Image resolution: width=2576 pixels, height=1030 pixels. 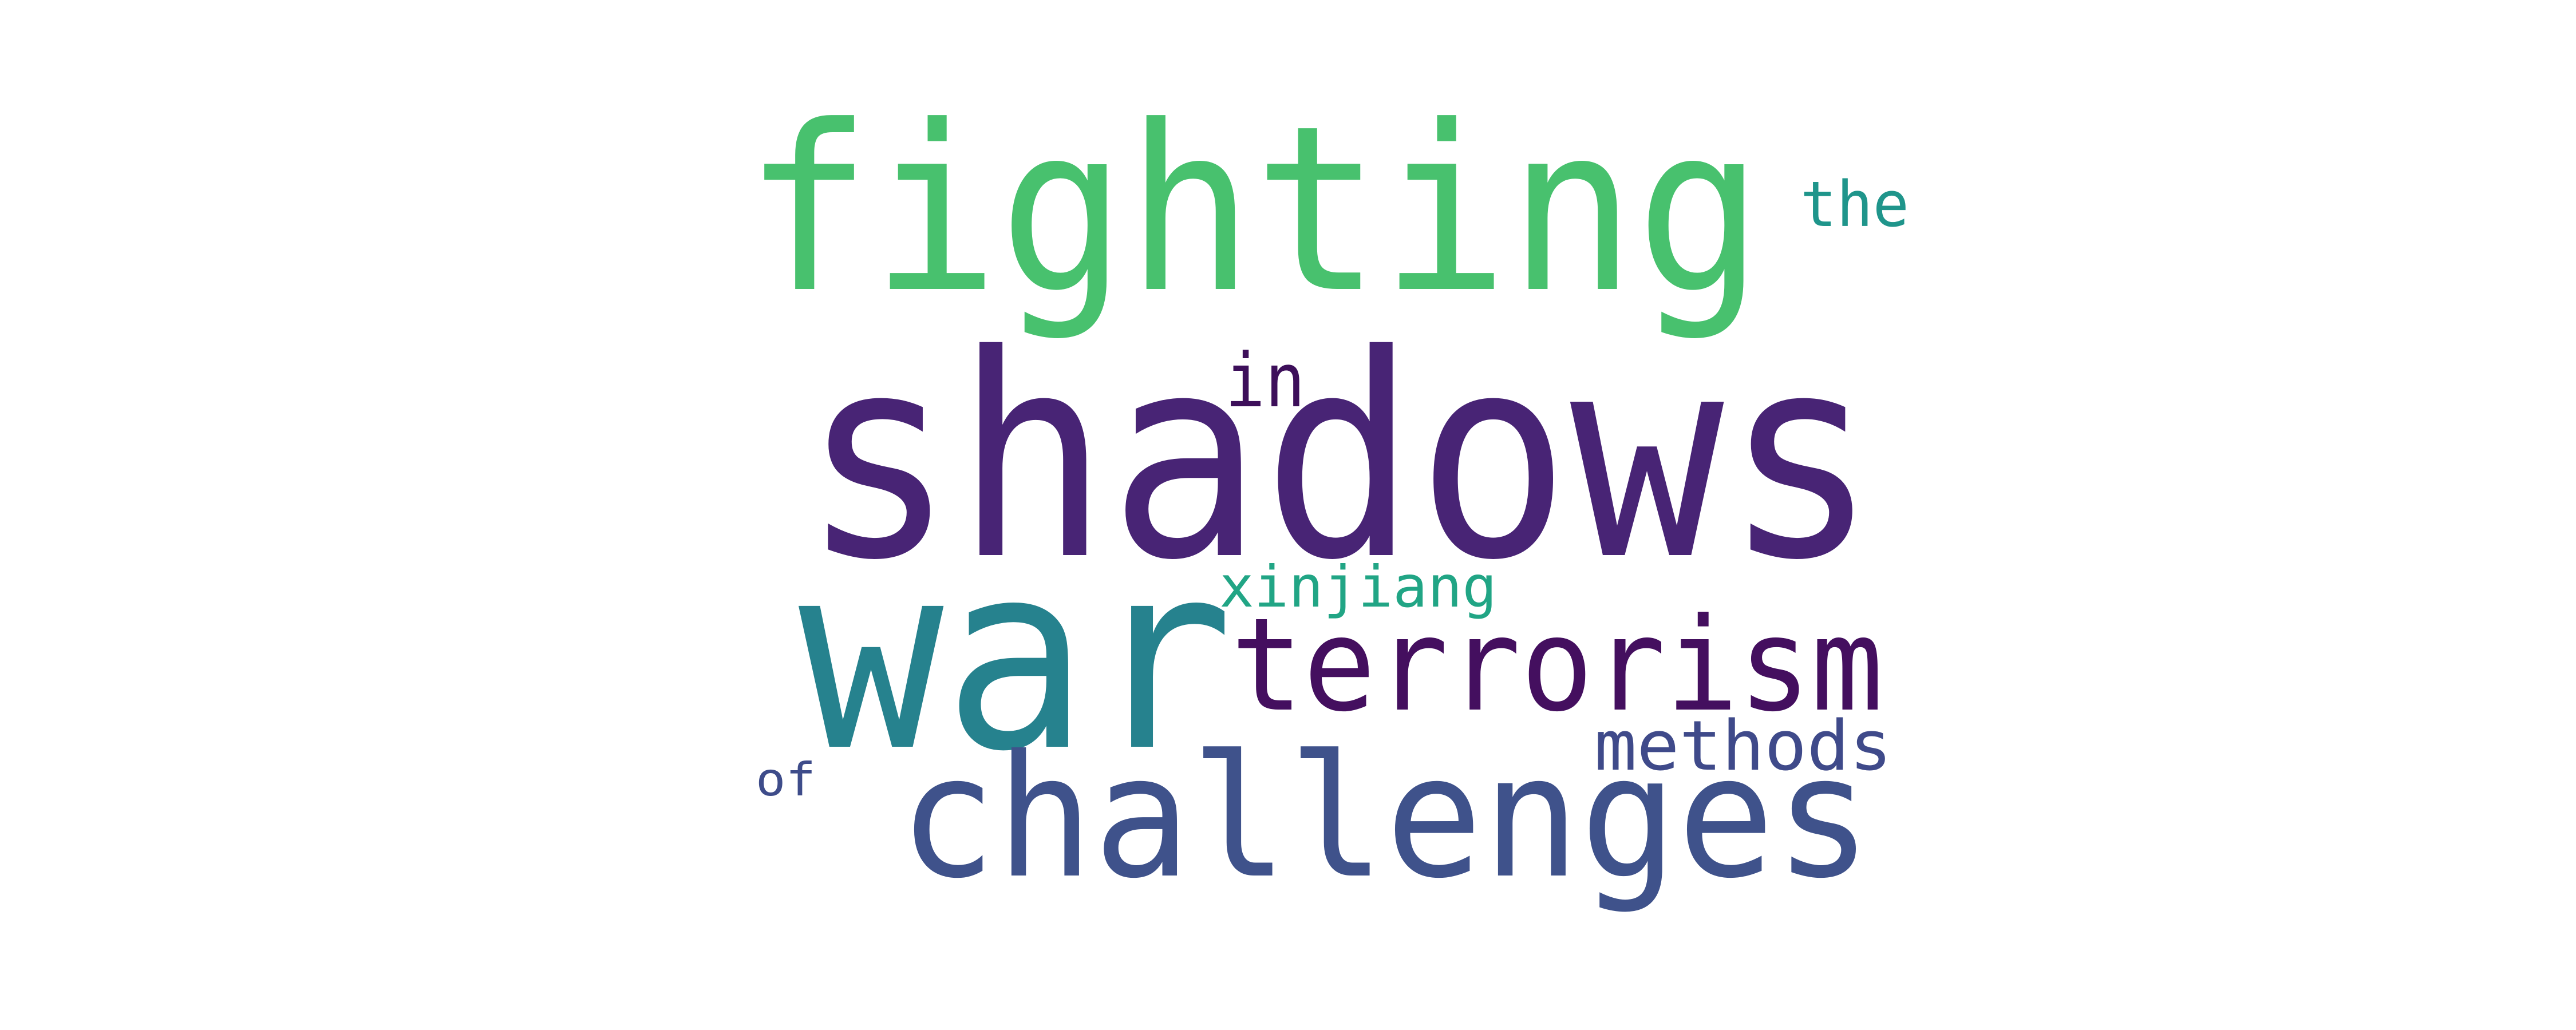 What do you see at coordinates (786, 779) in the screenshot?
I see `word-of: of` at bounding box center [786, 779].